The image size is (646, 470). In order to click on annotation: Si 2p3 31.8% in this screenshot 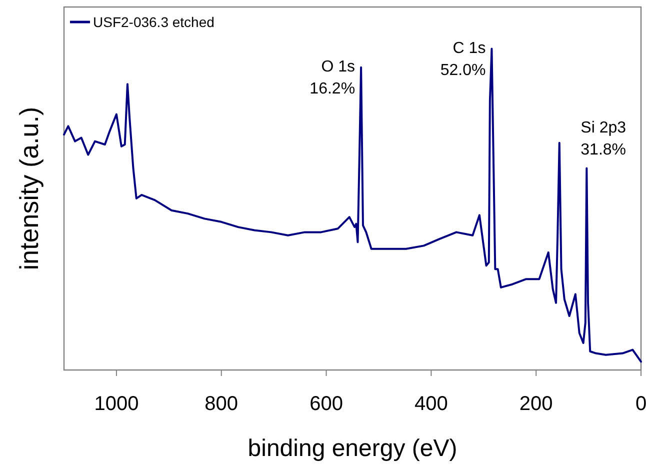, I will do `click(603, 138)`.